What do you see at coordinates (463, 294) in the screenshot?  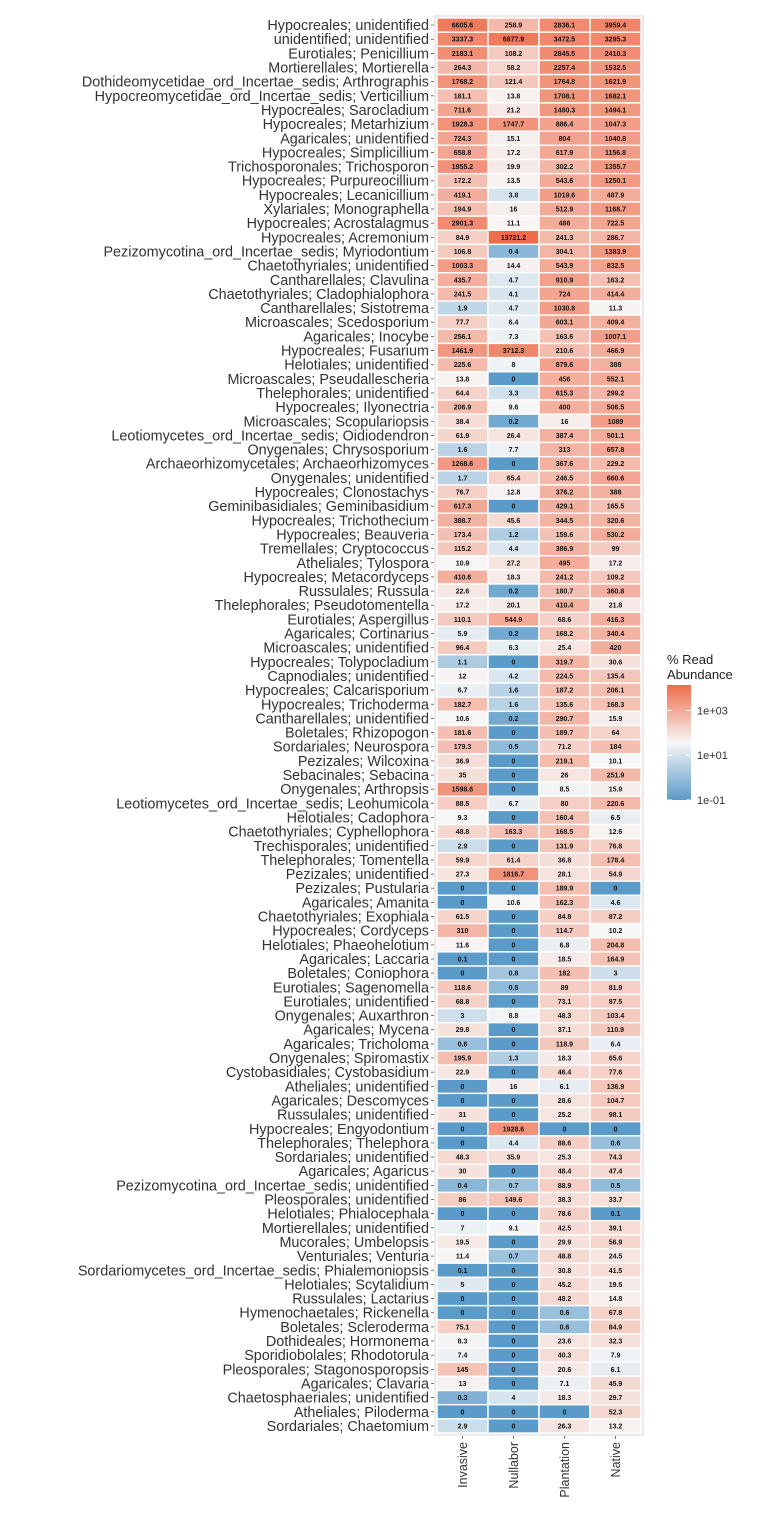 I see `cell-value-label: 241.5` at bounding box center [463, 294].